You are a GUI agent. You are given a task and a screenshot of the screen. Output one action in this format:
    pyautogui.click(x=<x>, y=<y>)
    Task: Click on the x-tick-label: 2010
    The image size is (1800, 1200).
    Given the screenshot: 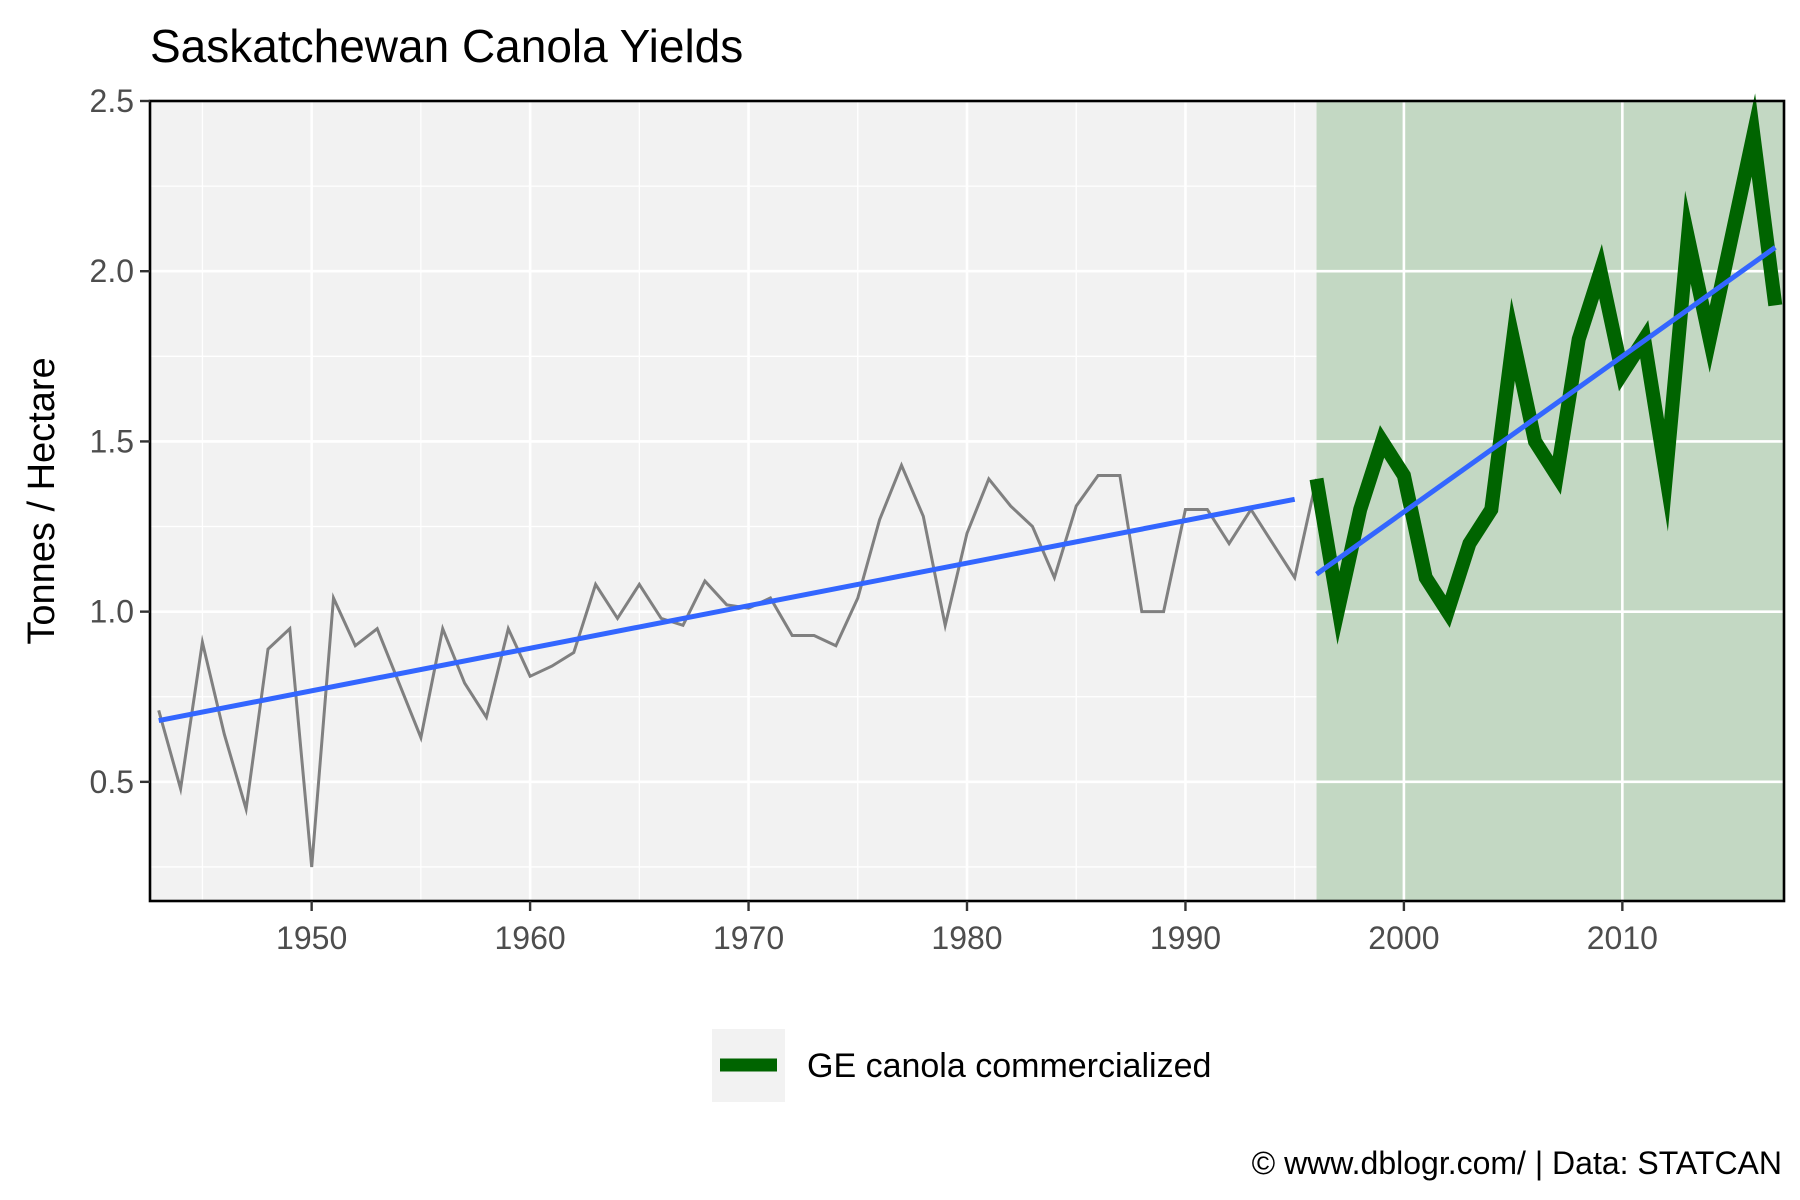 What is the action you would take?
    pyautogui.click(x=1622, y=938)
    